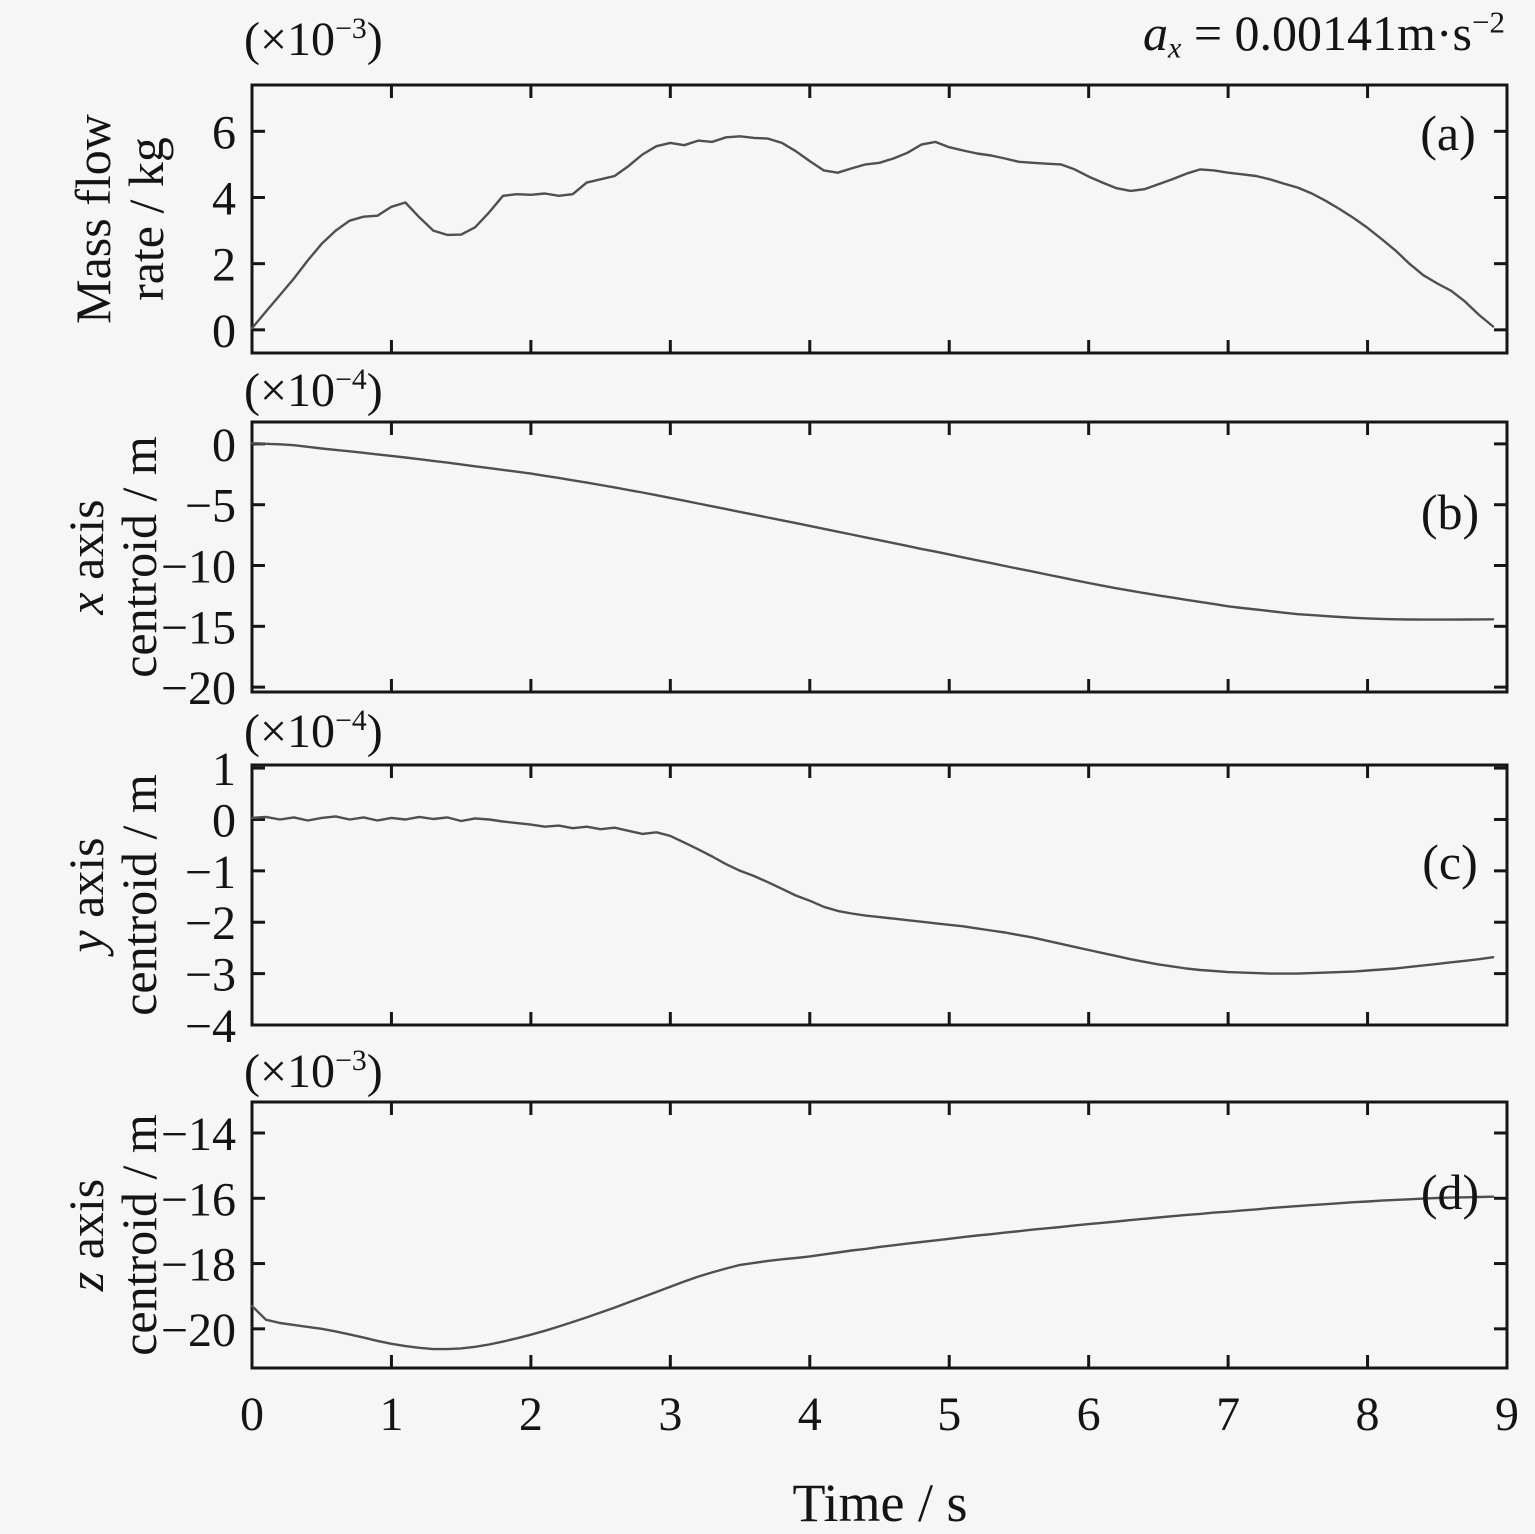  Describe the element at coordinates (1450, 512) in the screenshot. I see `panel-label-b: (b)` at that location.